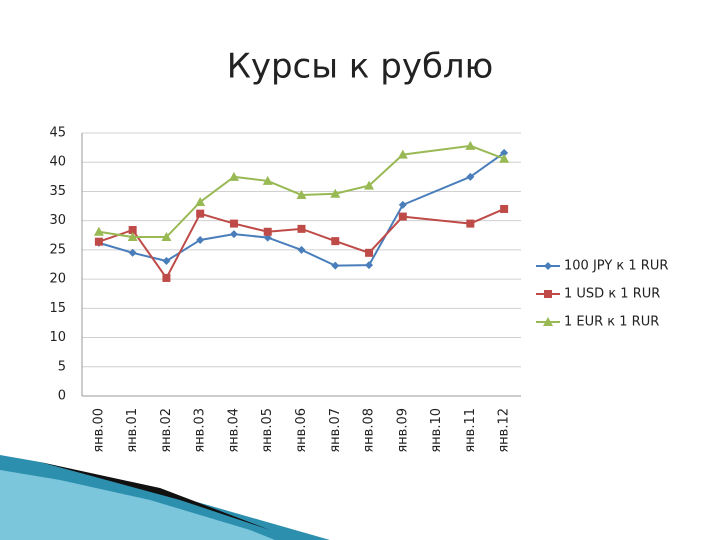  Describe the element at coordinates (611, 322) in the screenshot. I see `legend-label: 1 EUR к 1 RUR` at that location.